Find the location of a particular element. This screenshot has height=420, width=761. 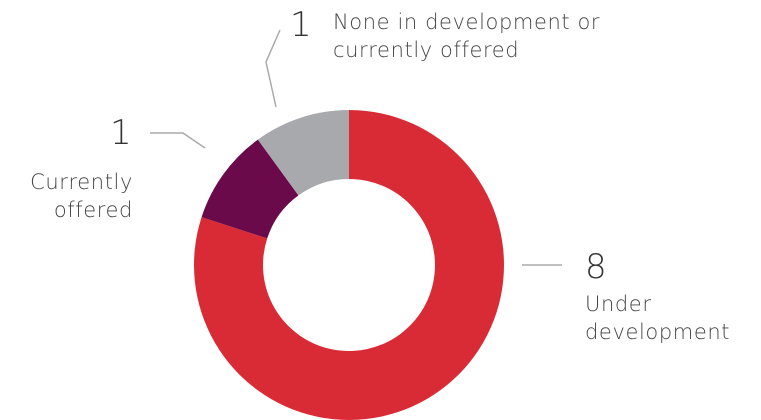

data-label: 8 is located at coordinates (596, 267).